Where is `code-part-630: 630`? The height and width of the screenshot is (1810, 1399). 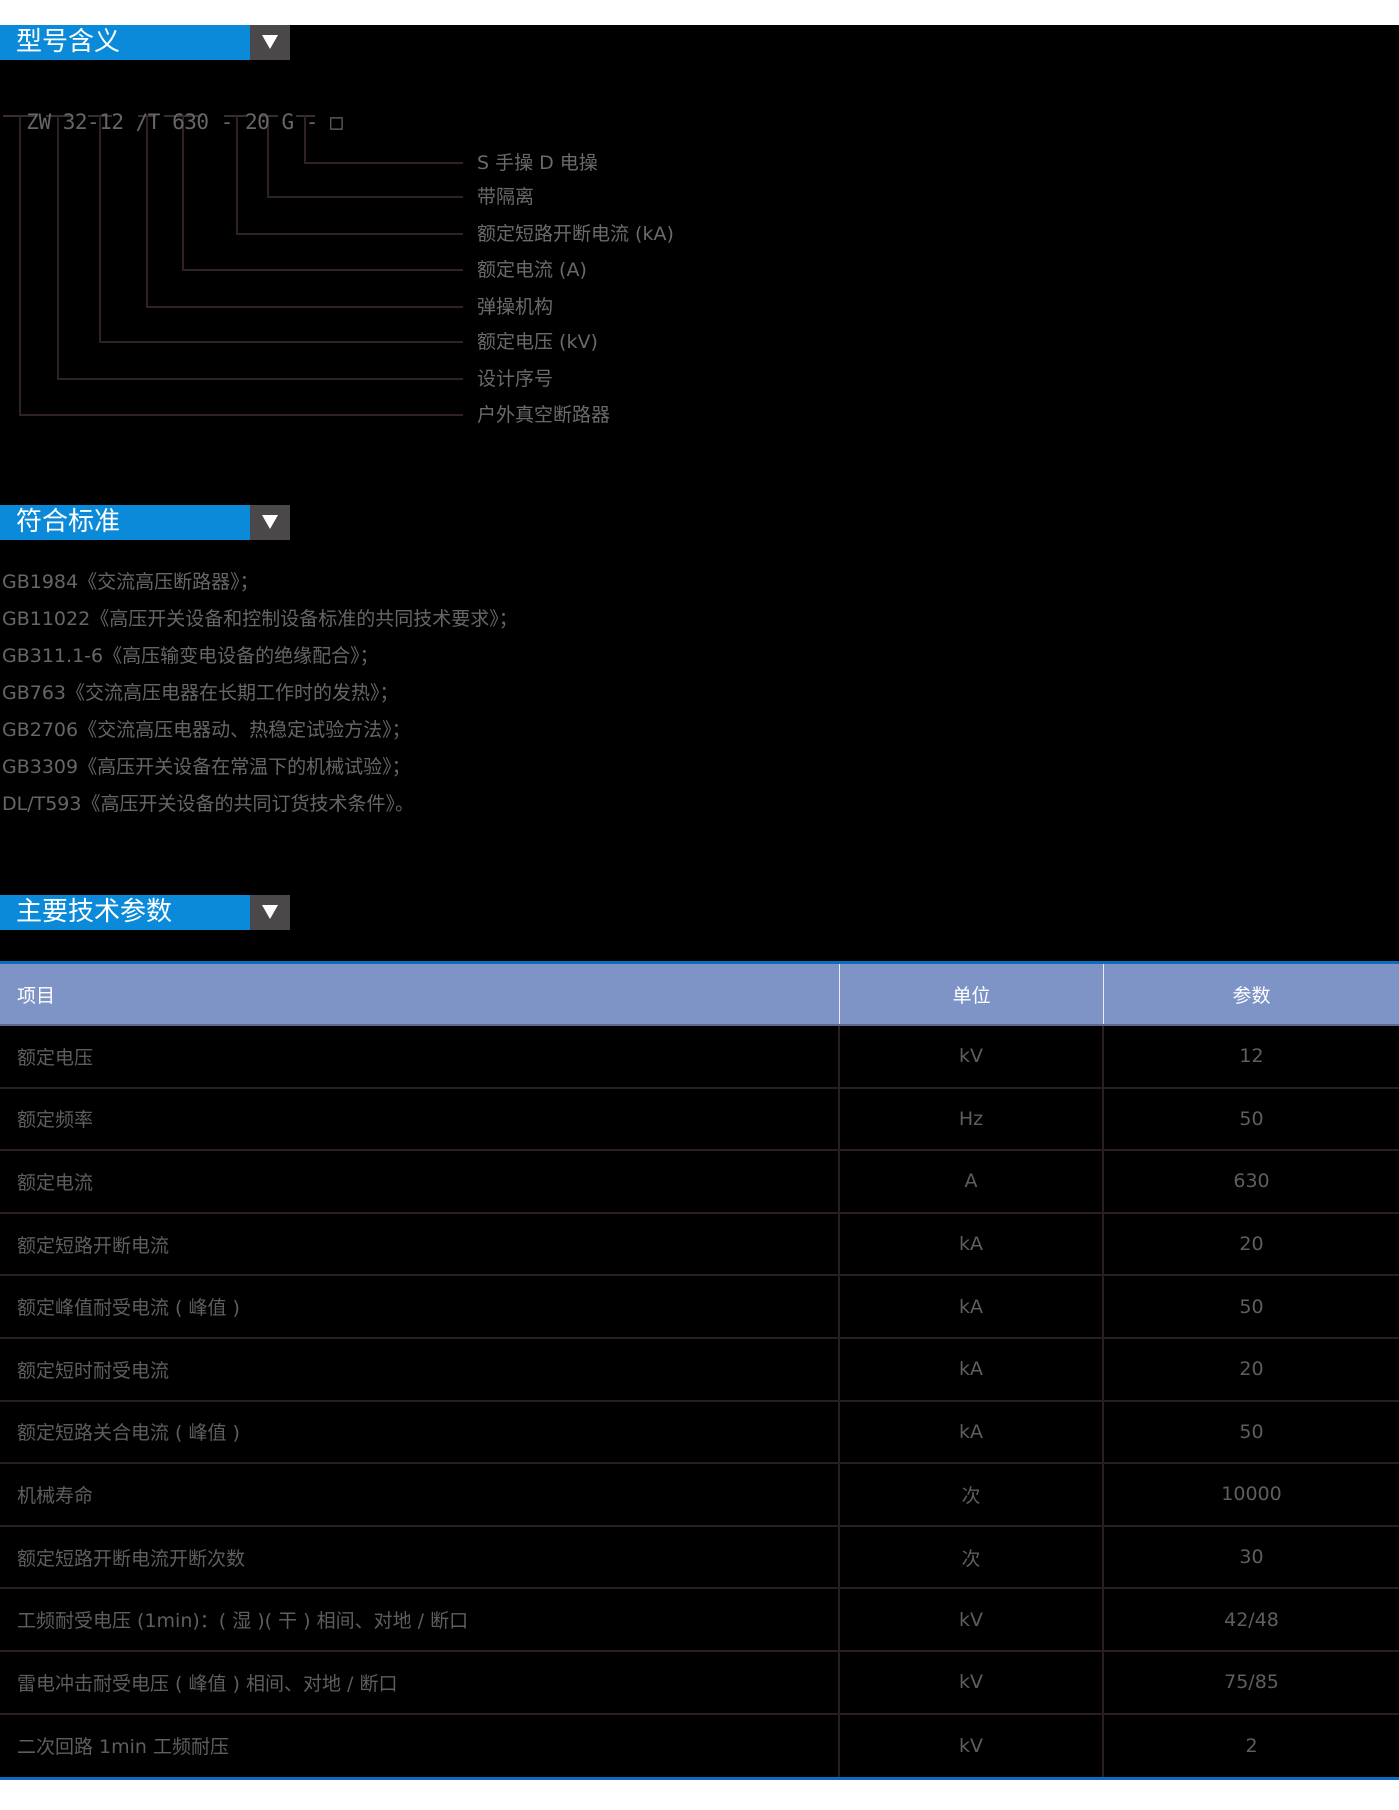
code-part-630: 630 is located at coordinates (190, 122).